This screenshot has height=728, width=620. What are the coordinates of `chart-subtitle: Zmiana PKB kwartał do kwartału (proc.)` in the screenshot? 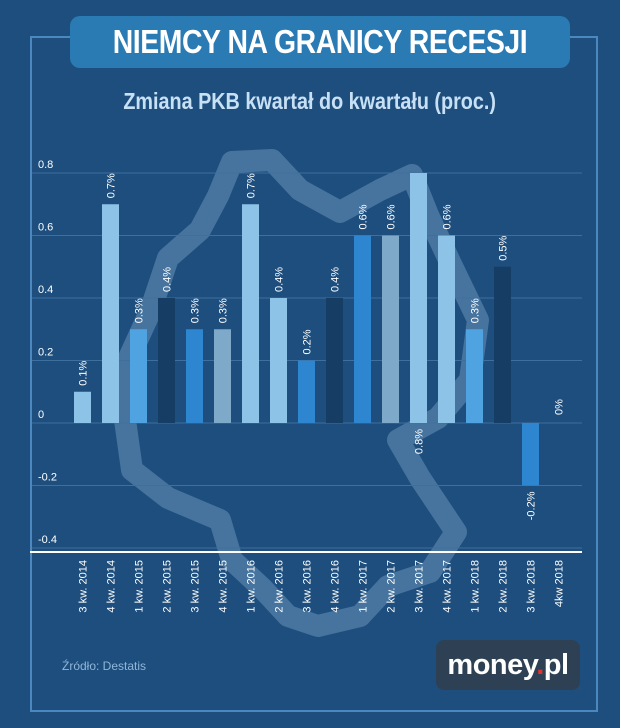 It's located at (310, 101).